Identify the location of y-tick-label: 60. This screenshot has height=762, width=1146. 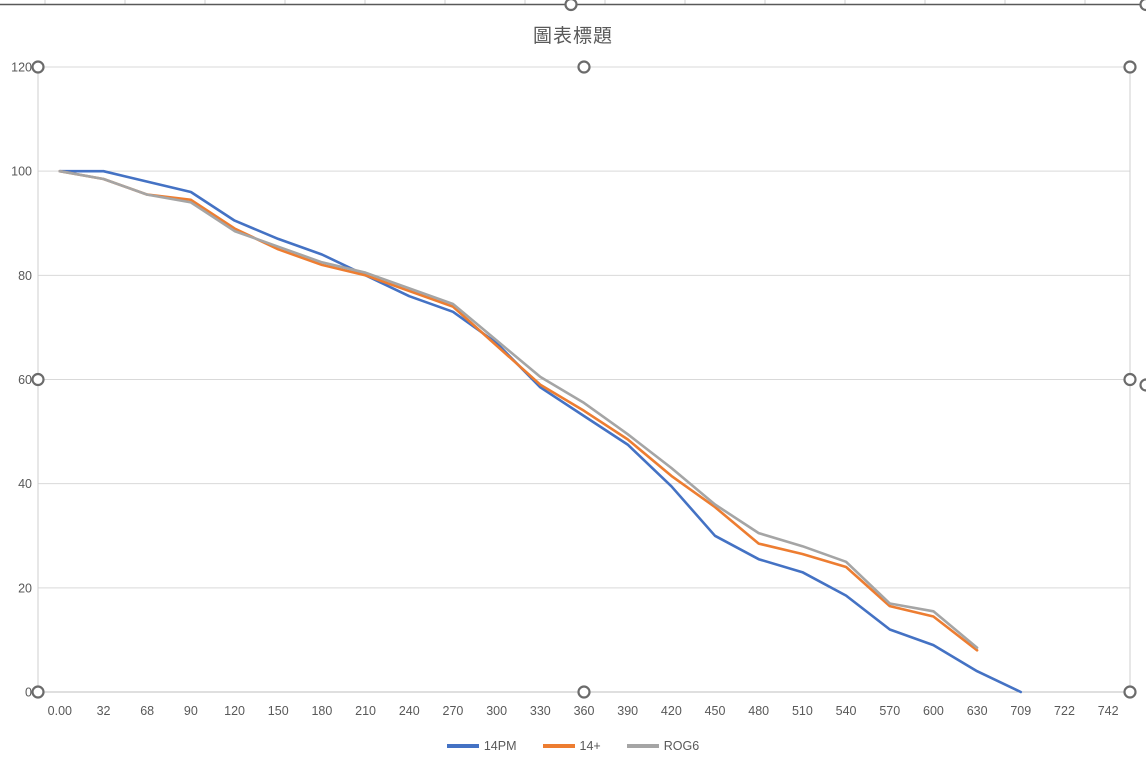
(25, 380).